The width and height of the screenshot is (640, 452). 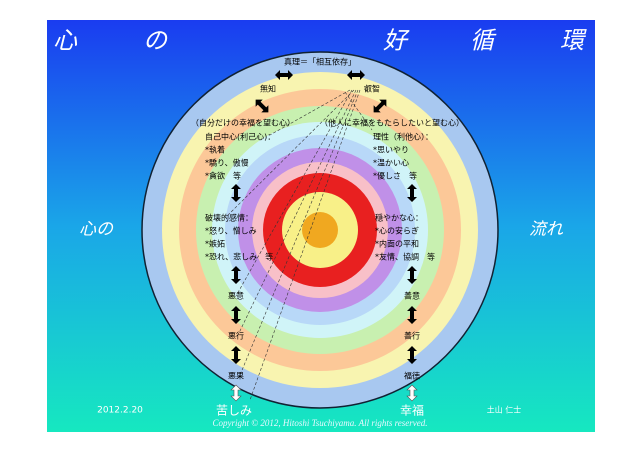 What do you see at coordinates (546, 230) in the screenshot?
I see `side-label: 流れ` at bounding box center [546, 230].